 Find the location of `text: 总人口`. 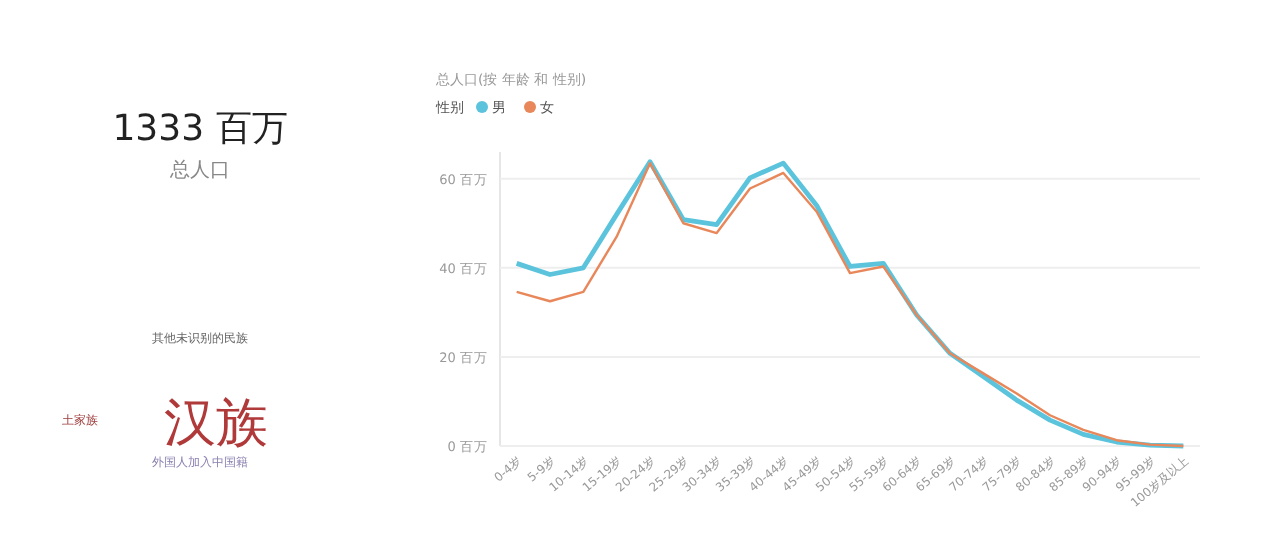

text: 总人口 is located at coordinates (199, 170).